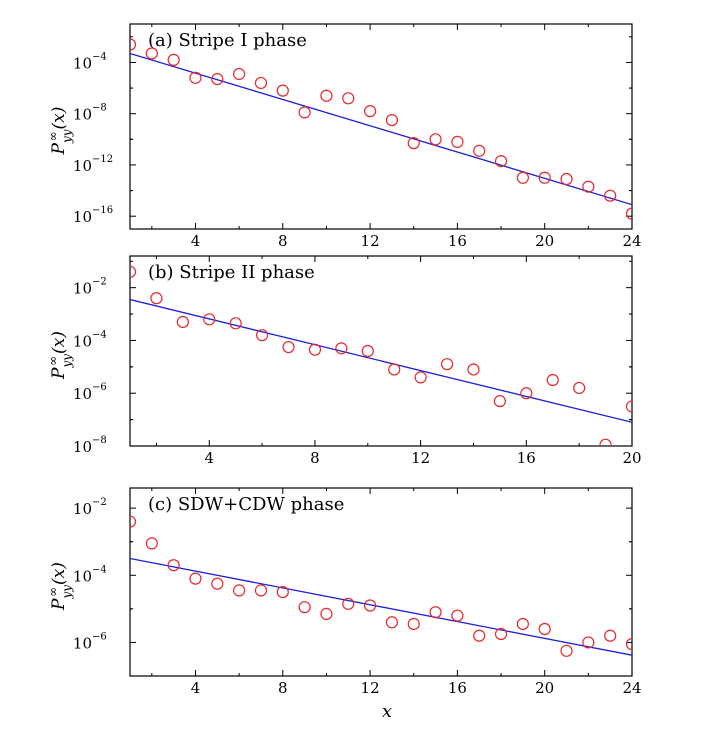 The width and height of the screenshot is (703, 731). I want to click on svg-text:Pyy∞(x): Pyy∞ (x), so click(60, 355).